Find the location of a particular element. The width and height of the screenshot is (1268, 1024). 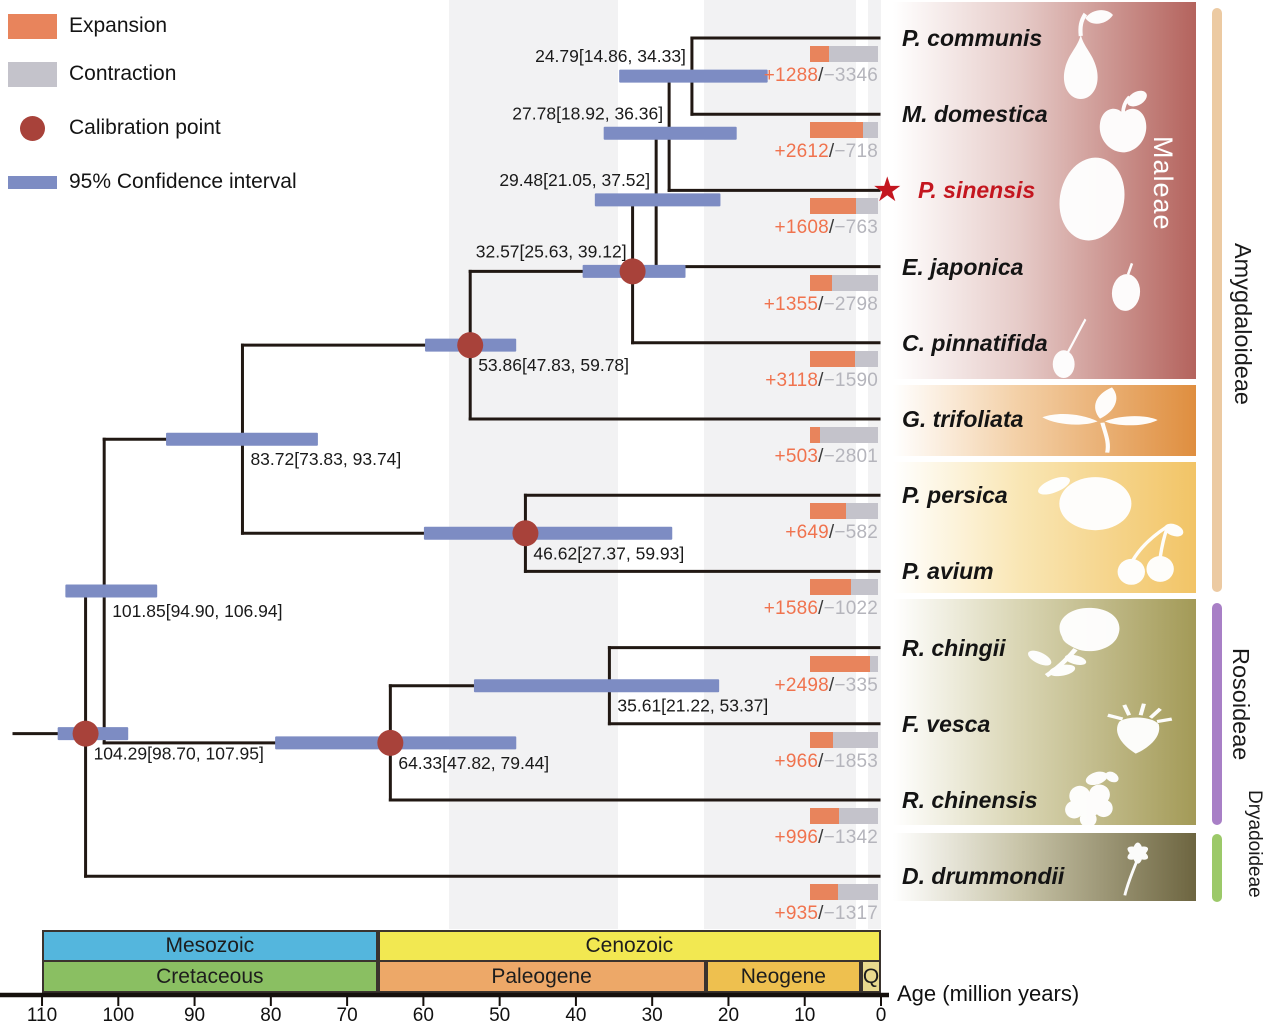

confidence-interval-swatch is located at coordinates (32, 182).